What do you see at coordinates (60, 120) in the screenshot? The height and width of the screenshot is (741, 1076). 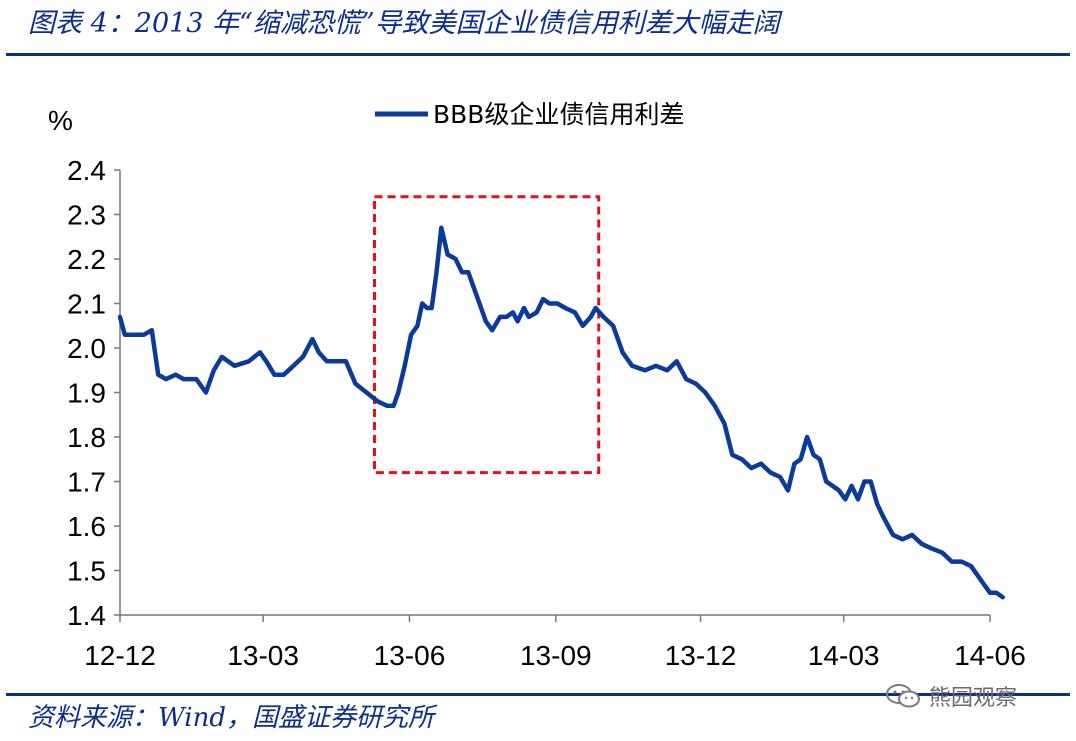 I see `y-axis-unit-label: %` at bounding box center [60, 120].